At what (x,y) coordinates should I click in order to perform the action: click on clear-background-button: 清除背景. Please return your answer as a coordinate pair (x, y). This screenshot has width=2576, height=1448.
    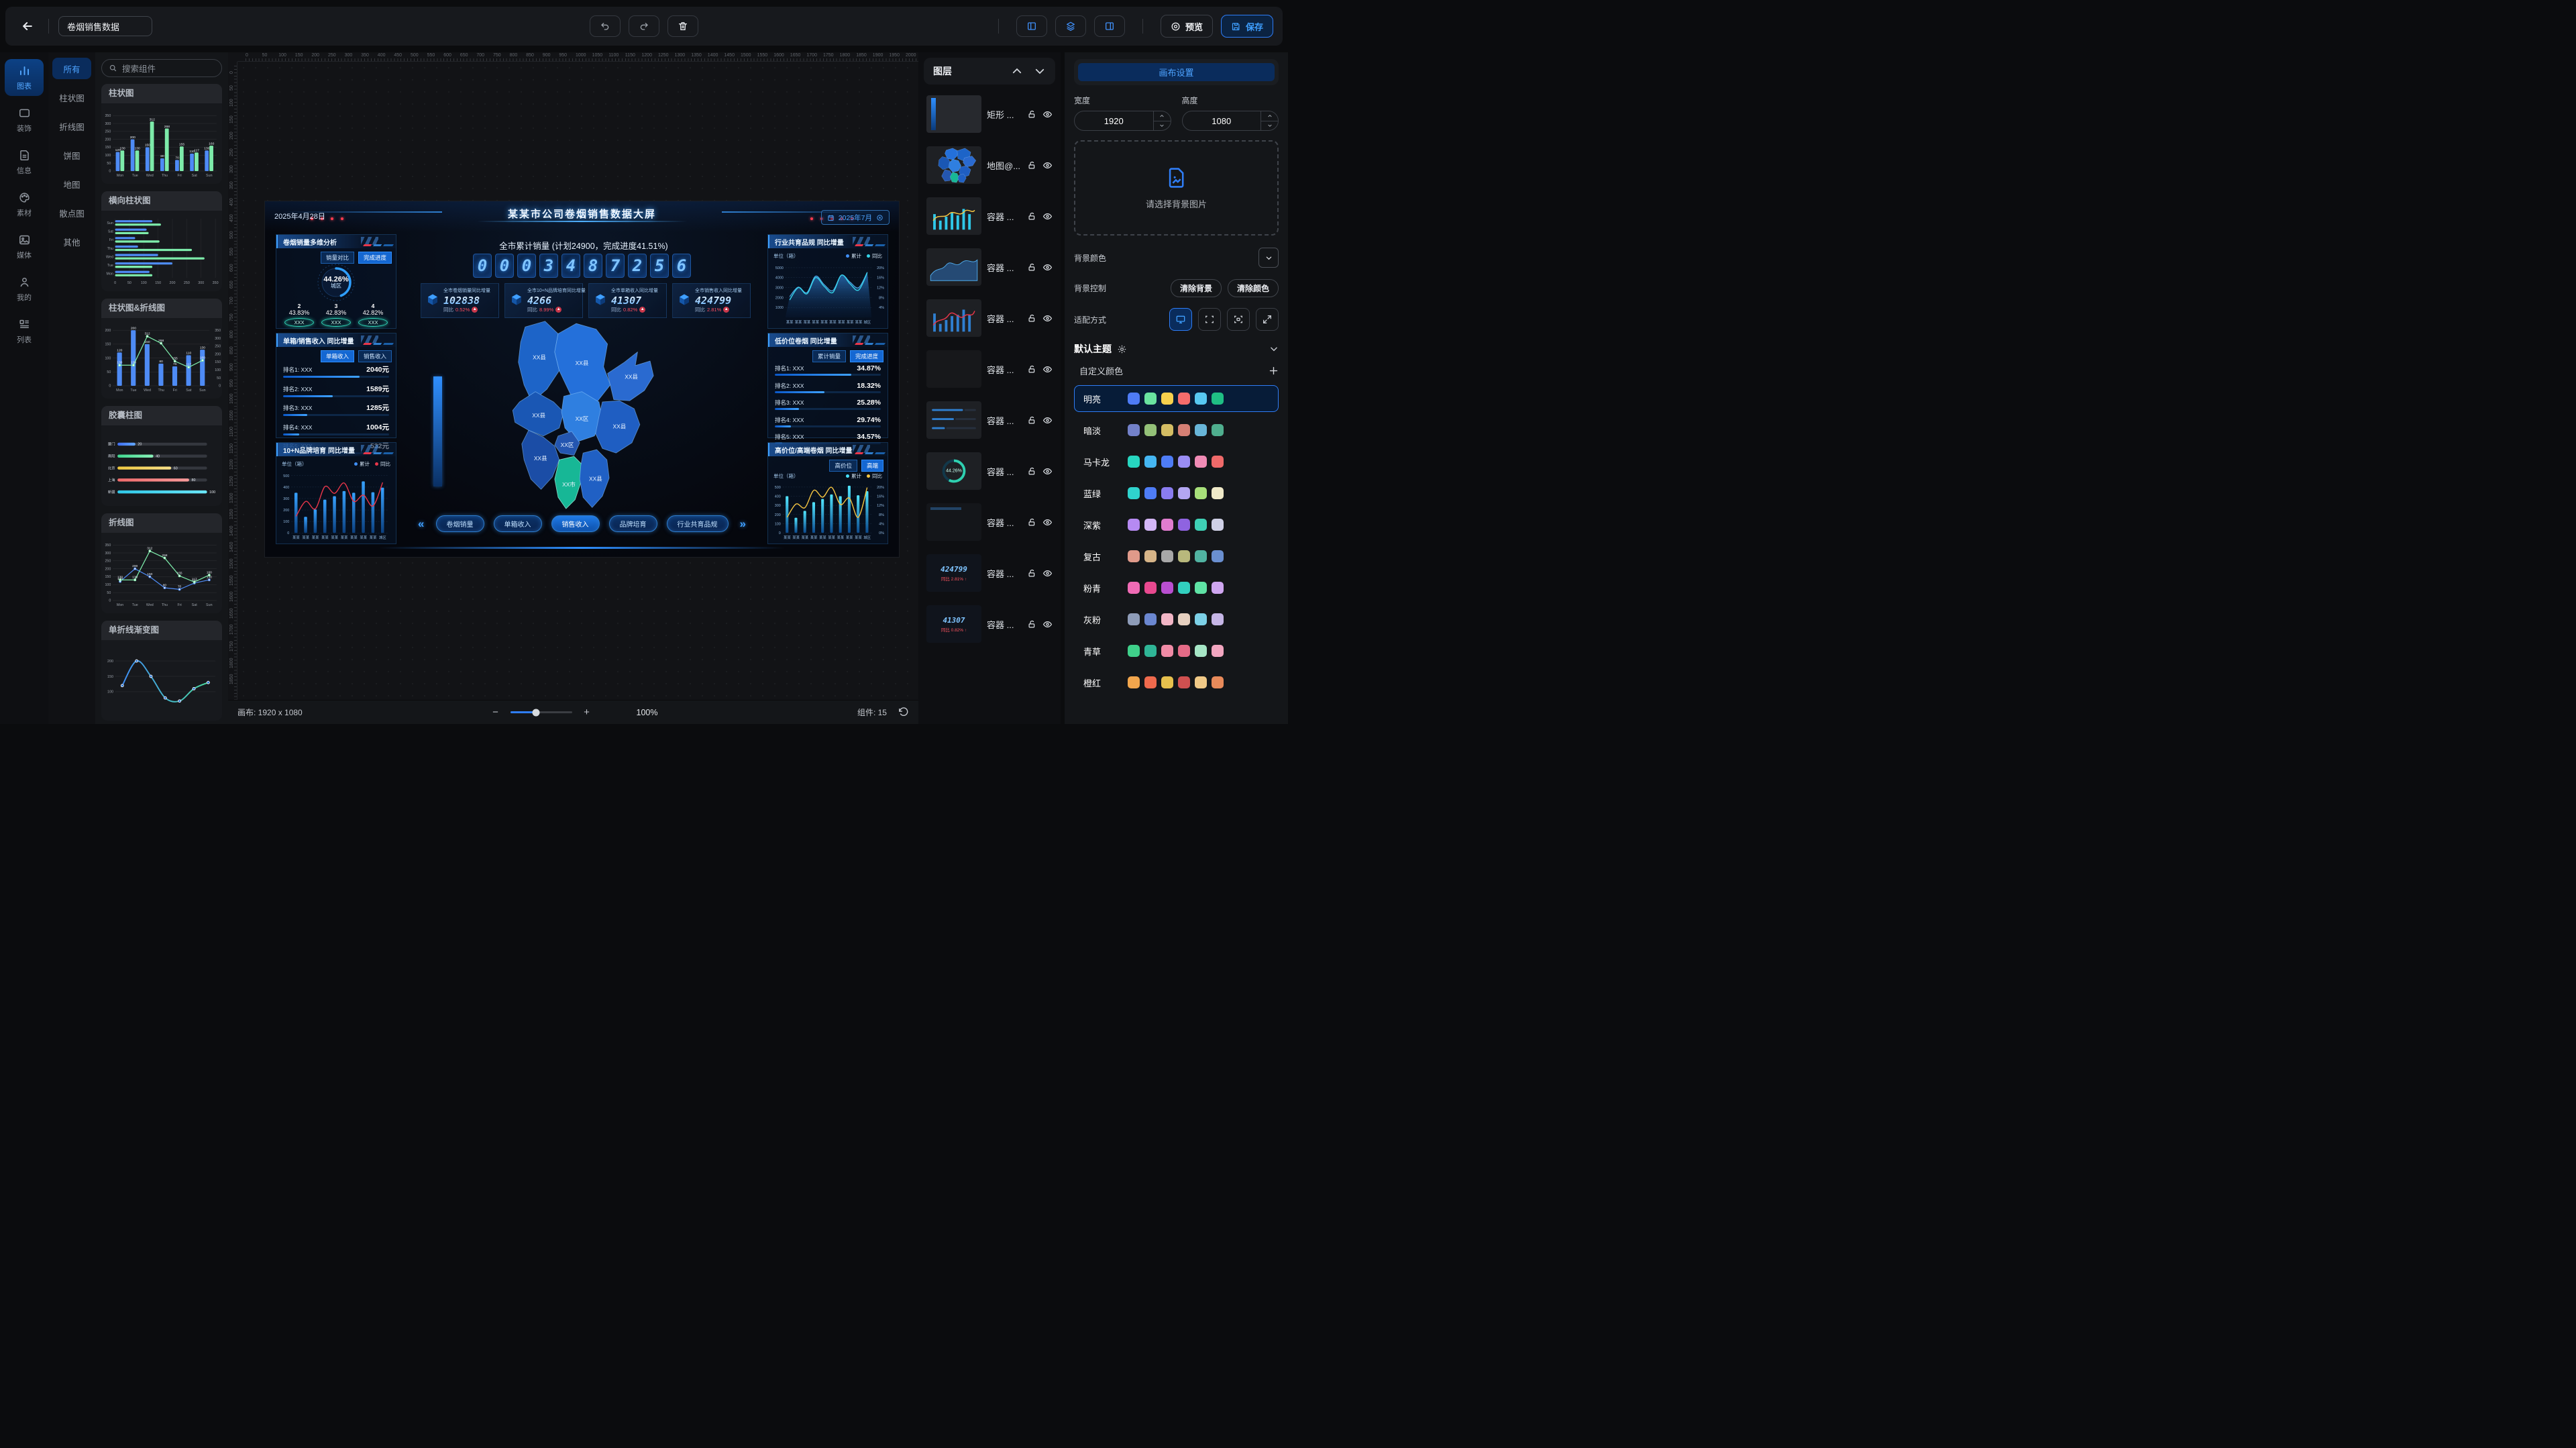
    Looking at the image, I should click on (1196, 287).